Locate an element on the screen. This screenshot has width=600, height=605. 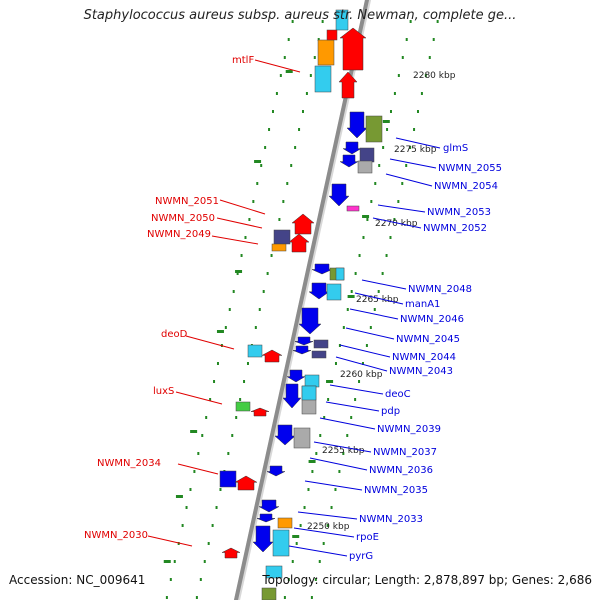
gene-label-nwmn_2049: NWMN_2049 is located at coordinates (179, 234).